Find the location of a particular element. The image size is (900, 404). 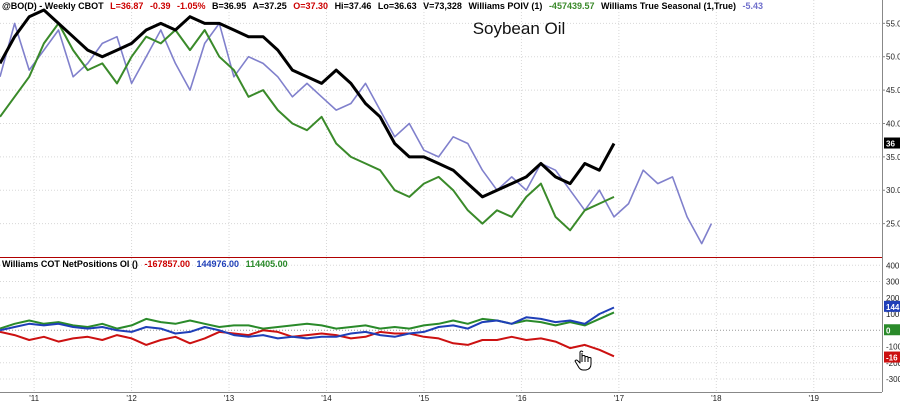

cot-tick-label: -300 is located at coordinates (893, 379).